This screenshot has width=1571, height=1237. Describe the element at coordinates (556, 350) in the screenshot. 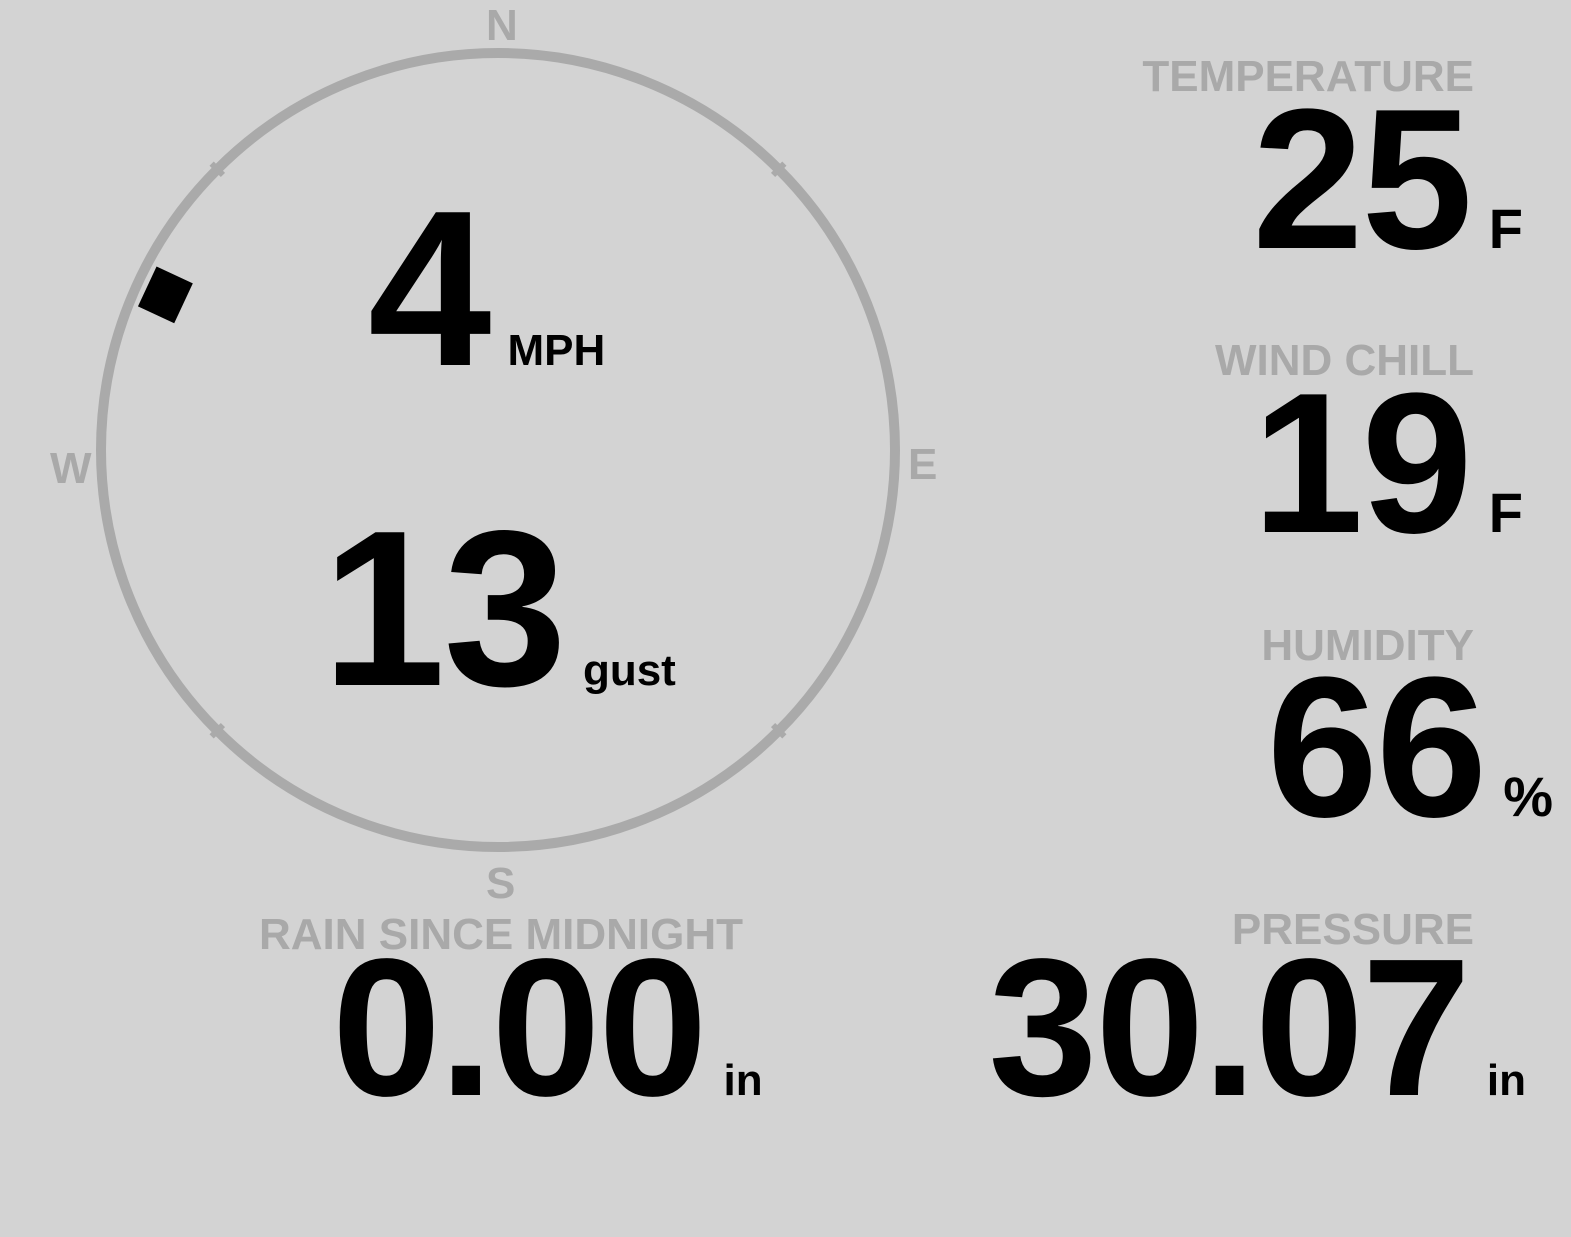

I see `wind-speed-unit: MPH` at that location.